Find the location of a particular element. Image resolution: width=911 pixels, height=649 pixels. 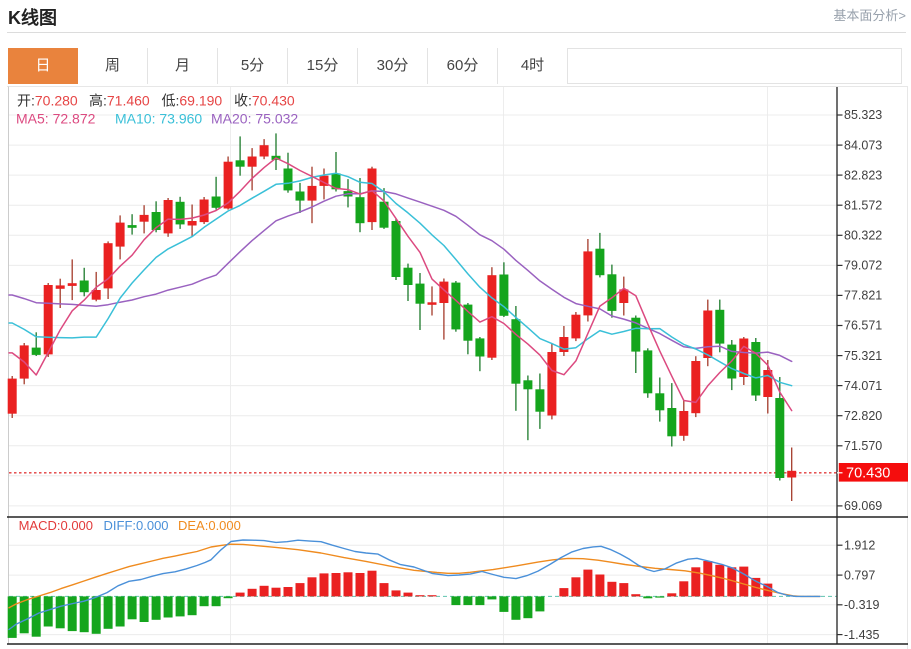

svg-text: 75.321 is located at coordinates (863, 356).